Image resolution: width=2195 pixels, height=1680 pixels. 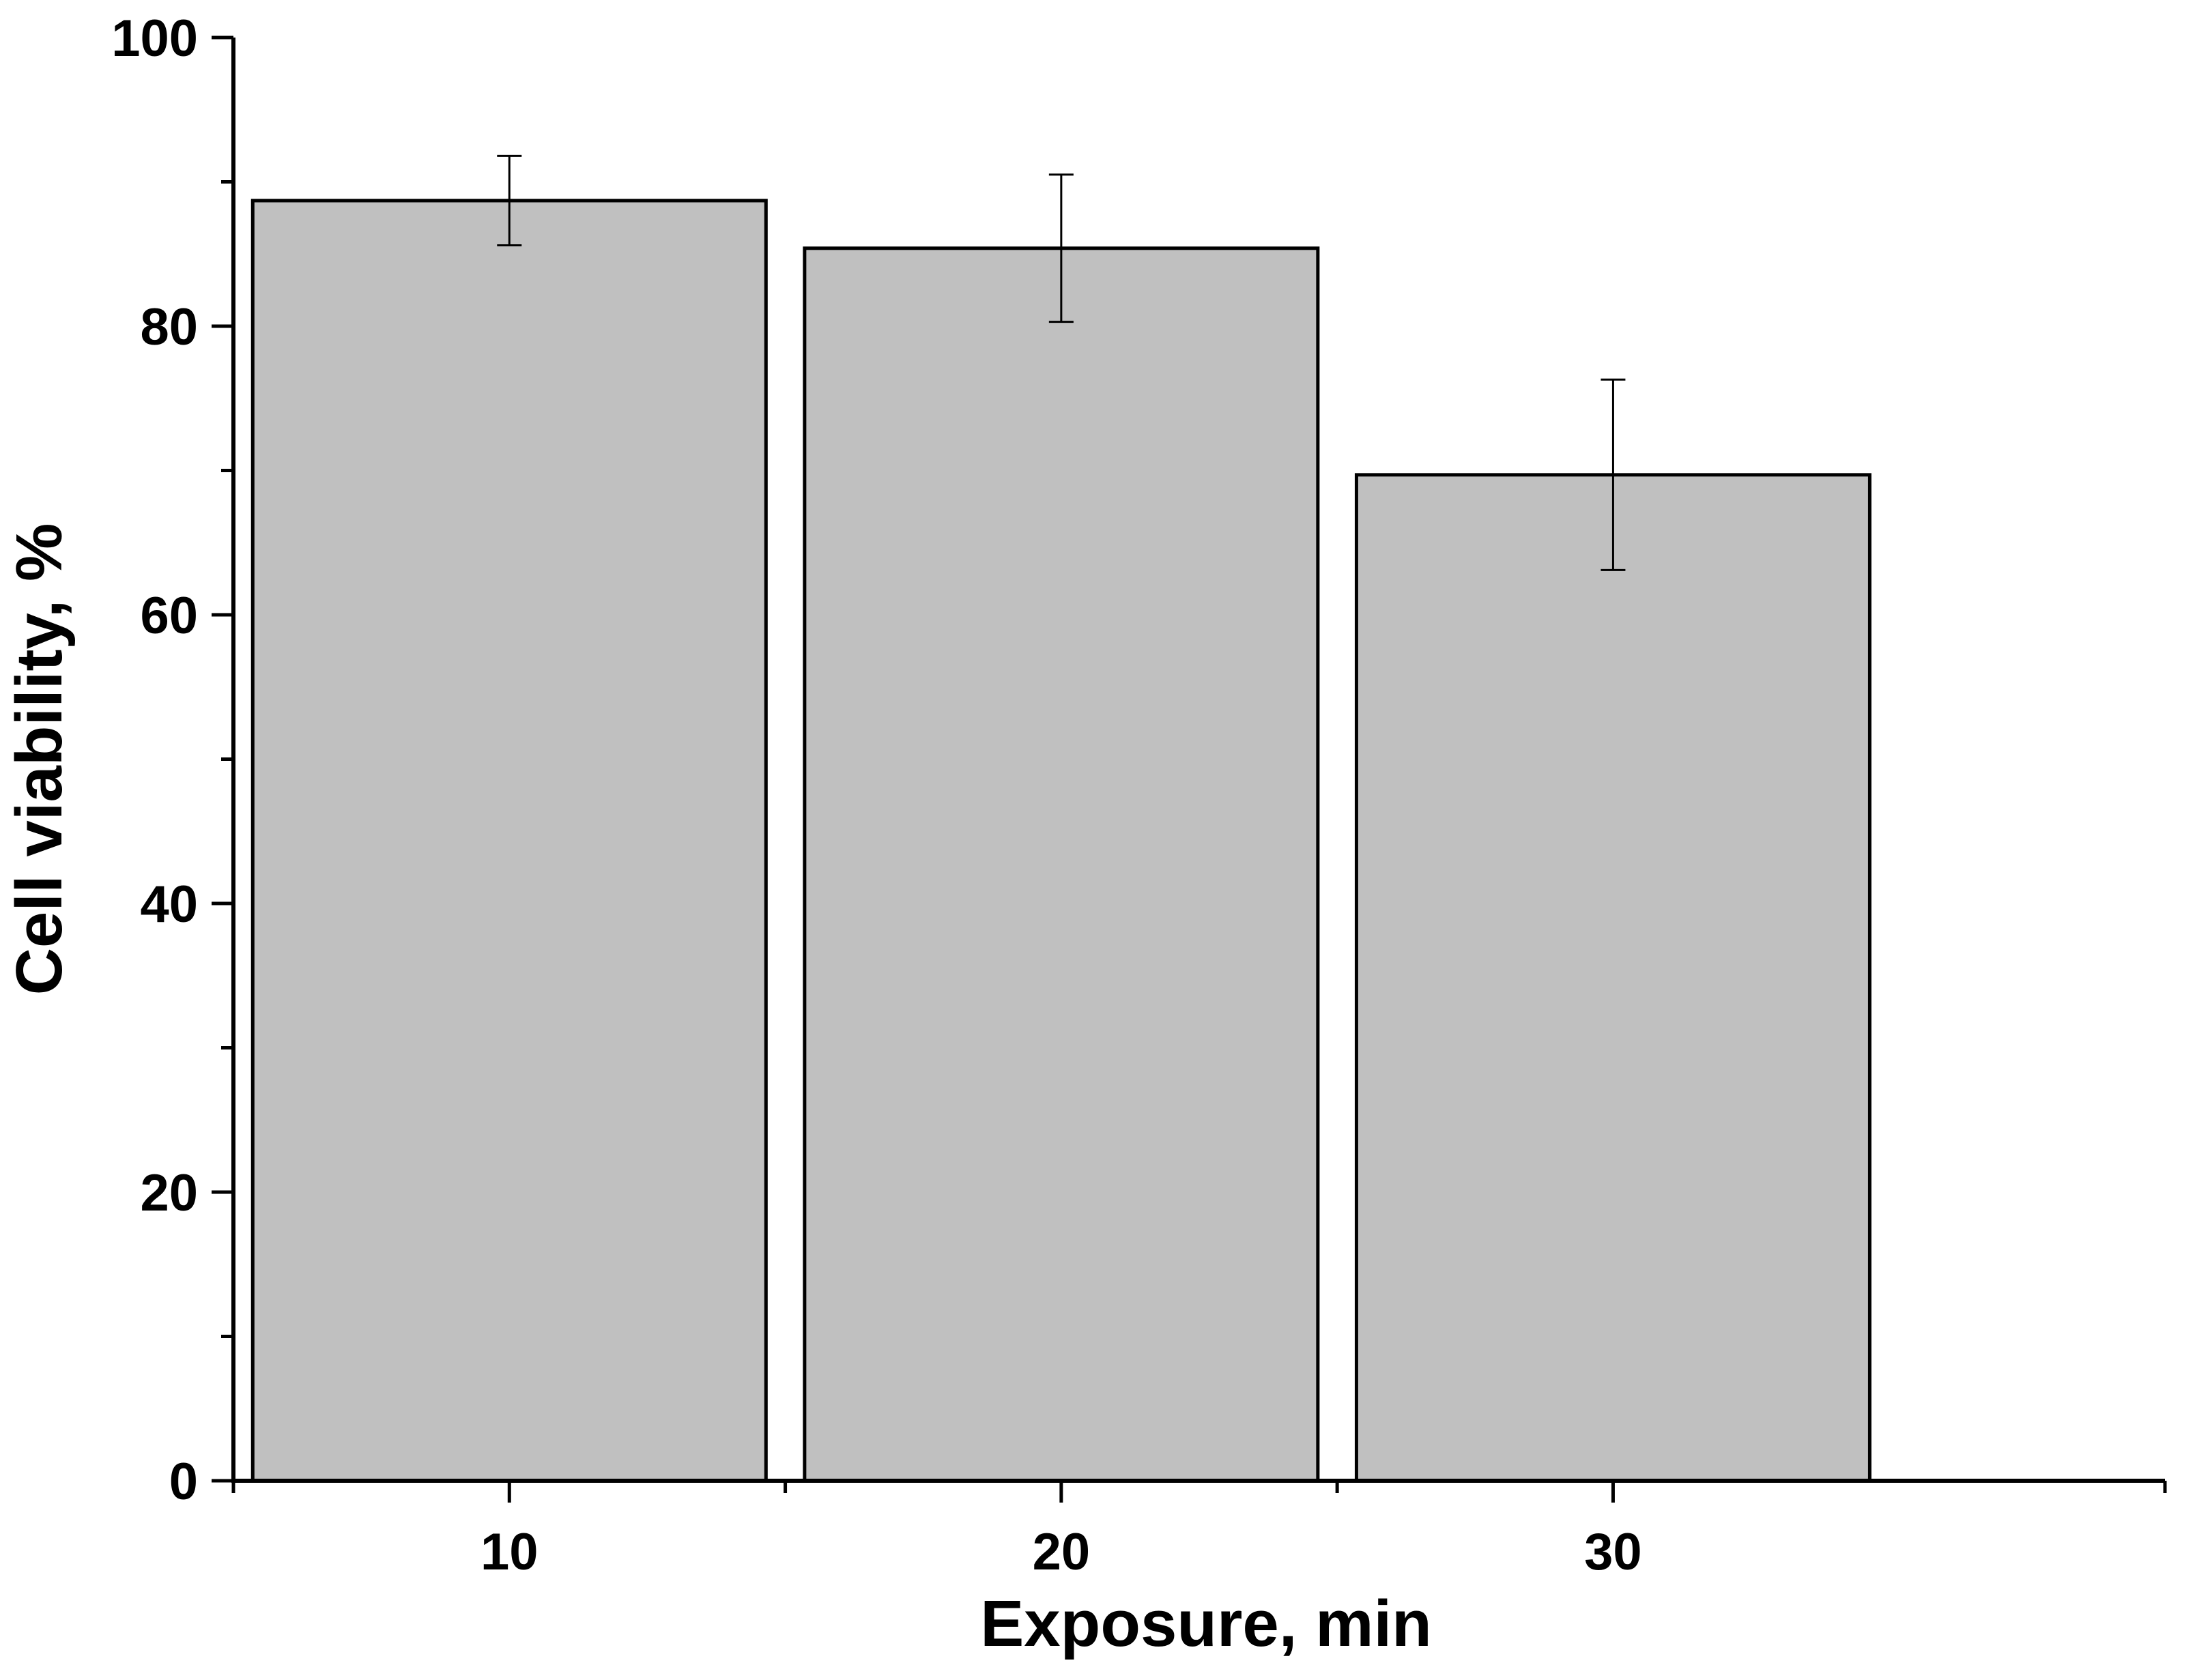 I want to click on y-tick-label-80: 80, so click(x=169, y=327).